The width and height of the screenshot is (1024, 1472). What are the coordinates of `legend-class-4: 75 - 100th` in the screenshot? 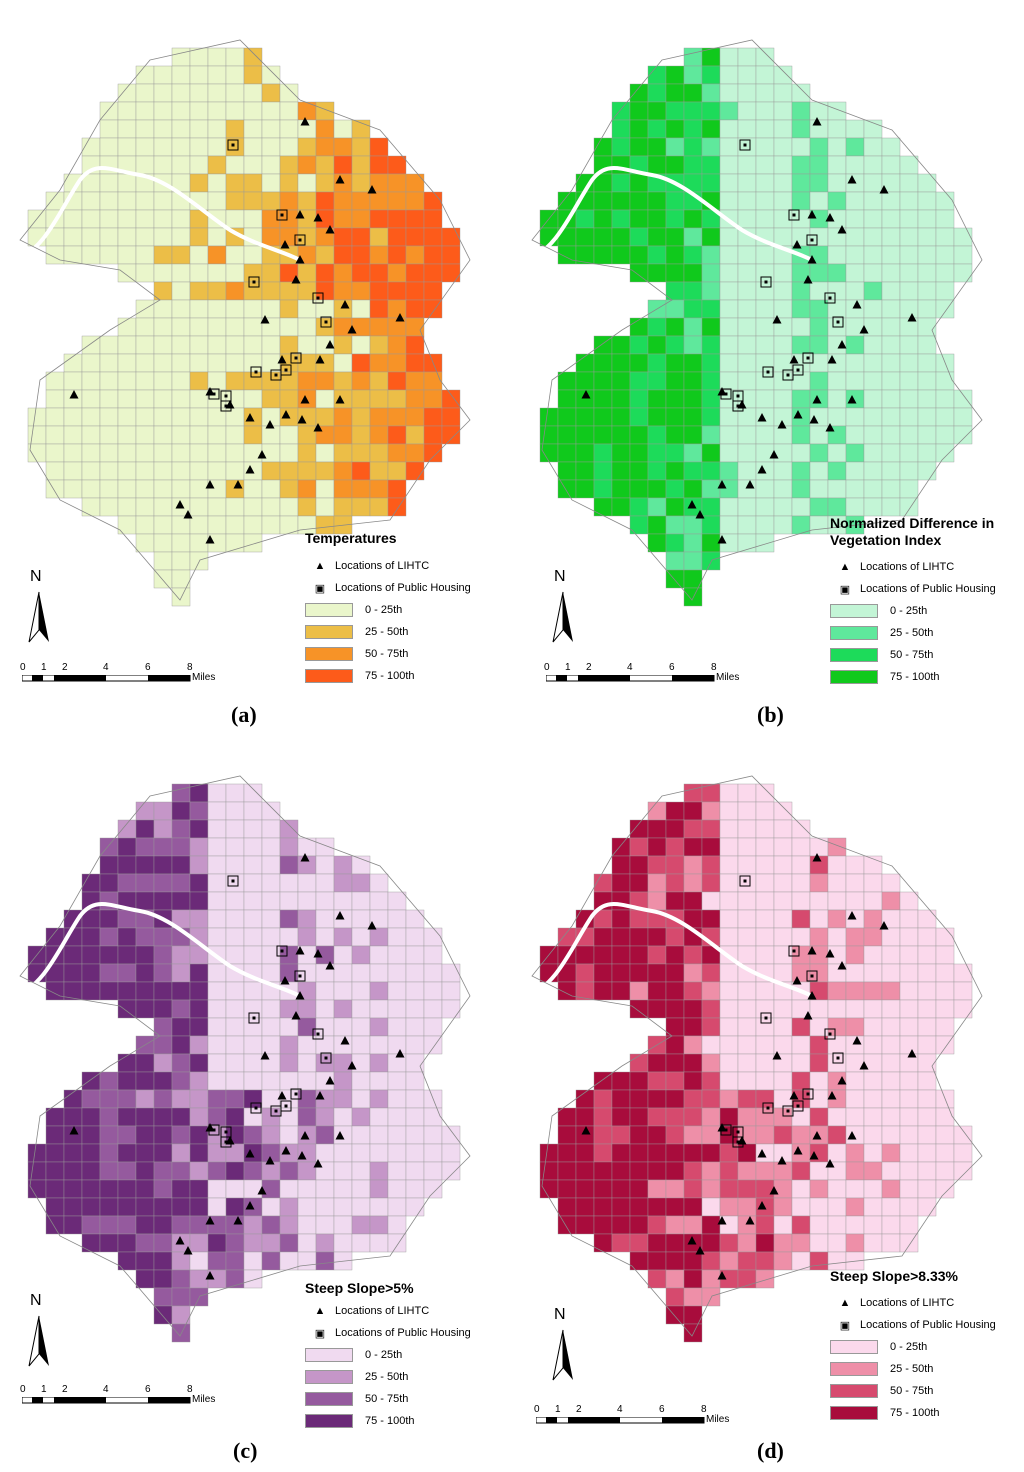 It's located at (360, 676).